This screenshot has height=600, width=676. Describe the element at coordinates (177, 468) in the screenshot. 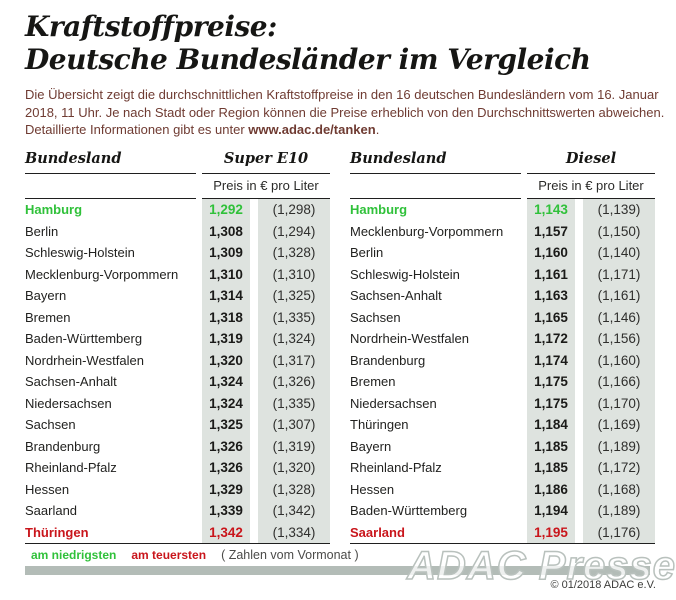

I see `table-row: Rheinland-Pfalz 1,326 (1,320)` at that location.